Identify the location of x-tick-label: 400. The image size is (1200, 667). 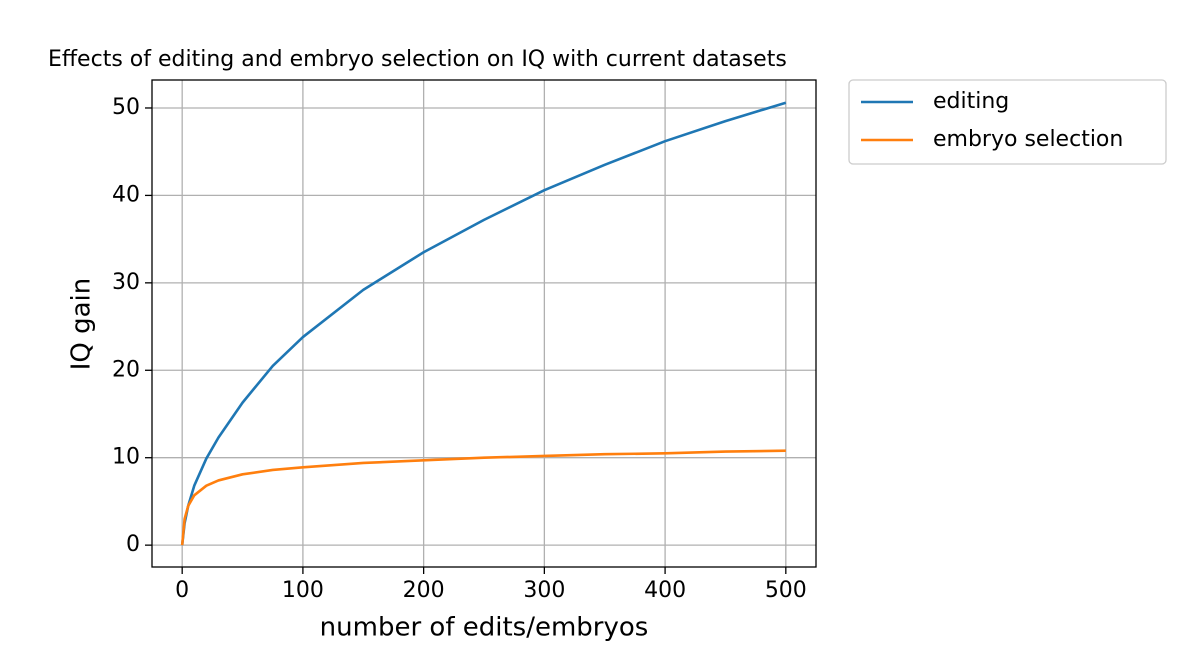
(665, 590).